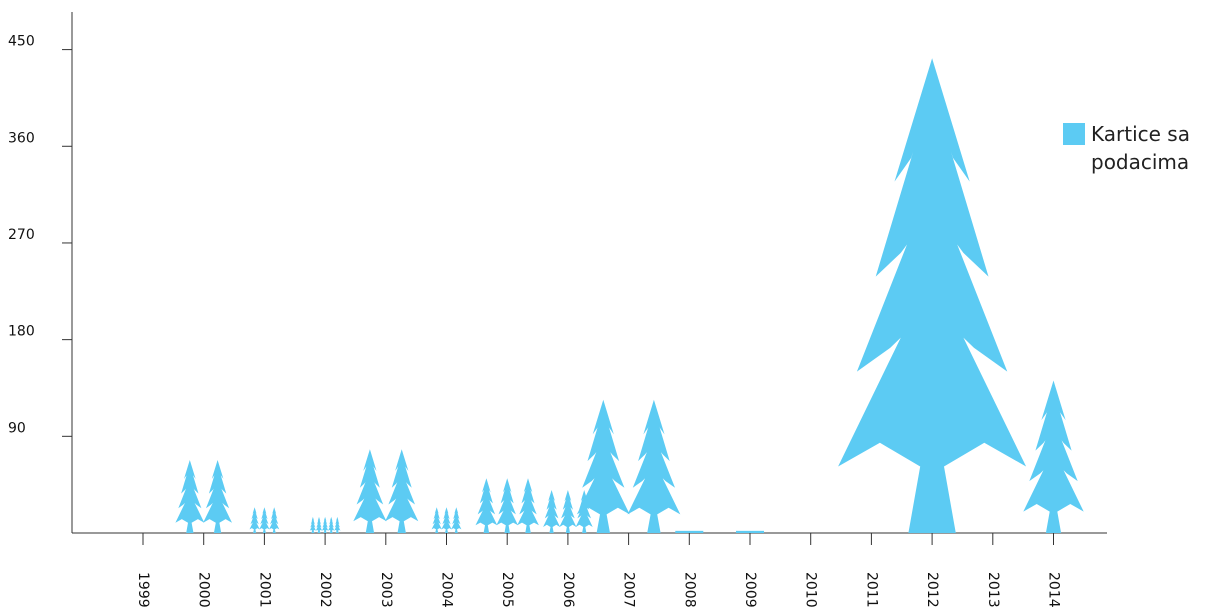 The height and width of the screenshot is (610, 1206). Describe the element at coordinates (993, 590) in the screenshot. I see `x-tick-label: 2013` at that location.